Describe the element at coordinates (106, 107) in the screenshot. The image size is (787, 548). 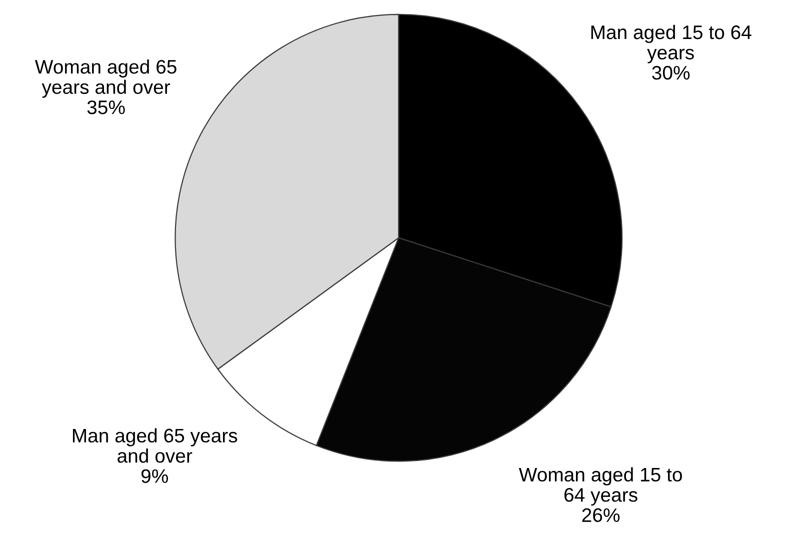
I see `data-label: 35%` at that location.